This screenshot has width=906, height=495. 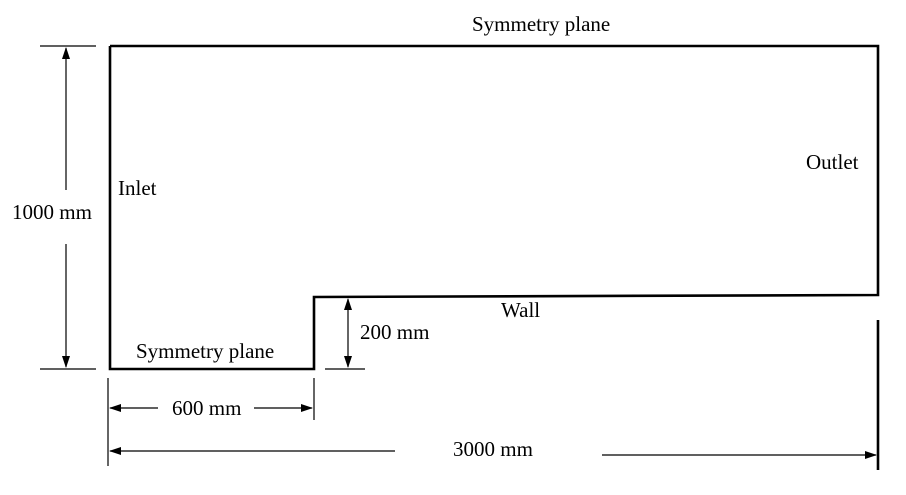 I want to click on step-length-label: 600 mm, so click(x=206, y=408).